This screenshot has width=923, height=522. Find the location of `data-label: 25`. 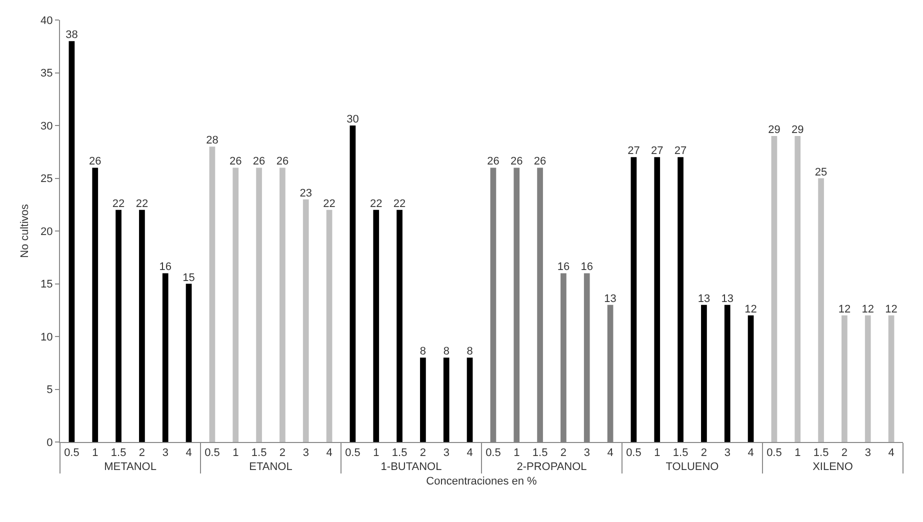

data-label: 25 is located at coordinates (821, 172).